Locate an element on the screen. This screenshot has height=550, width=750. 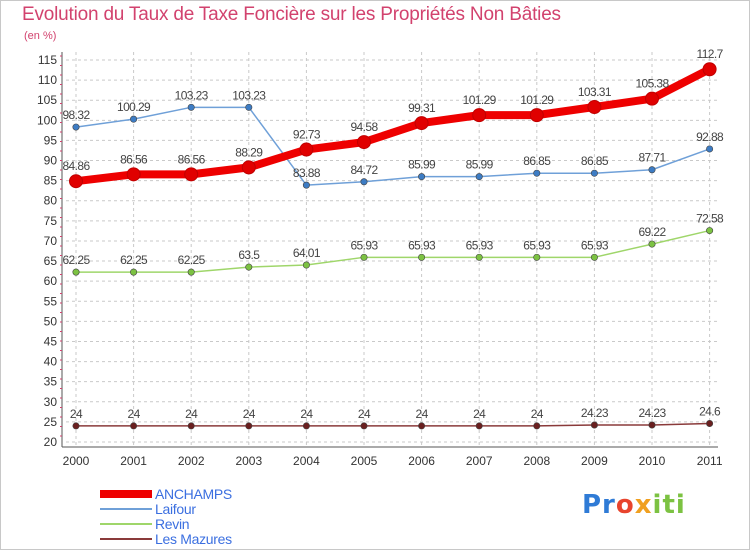
data-label-anchamps: 84.86 is located at coordinates (76, 166).